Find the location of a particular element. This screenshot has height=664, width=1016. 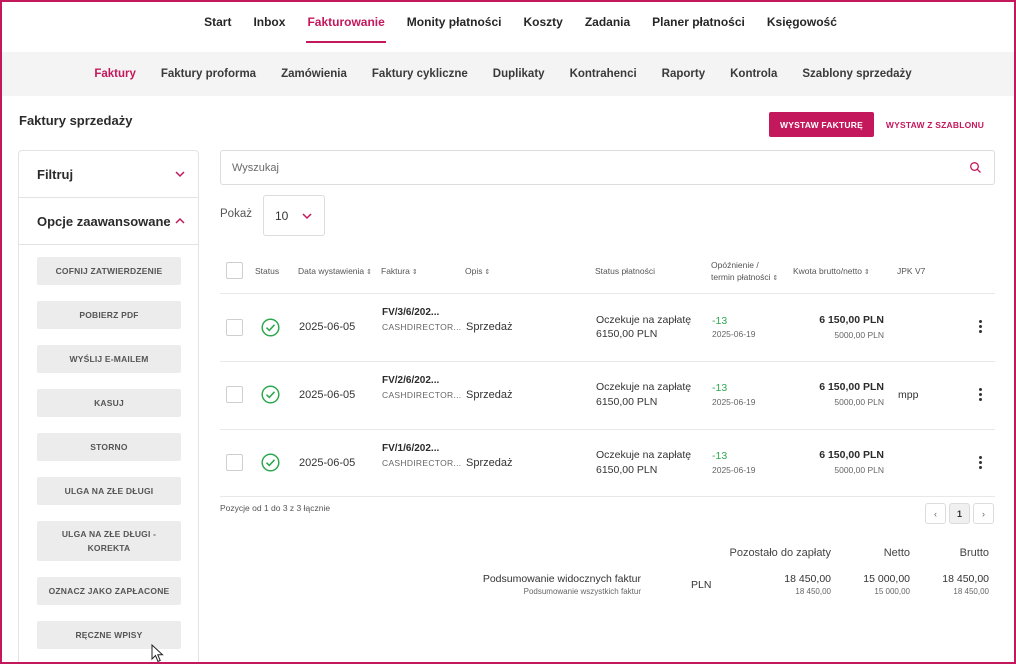

select-all-checkbox is located at coordinates (234, 270).